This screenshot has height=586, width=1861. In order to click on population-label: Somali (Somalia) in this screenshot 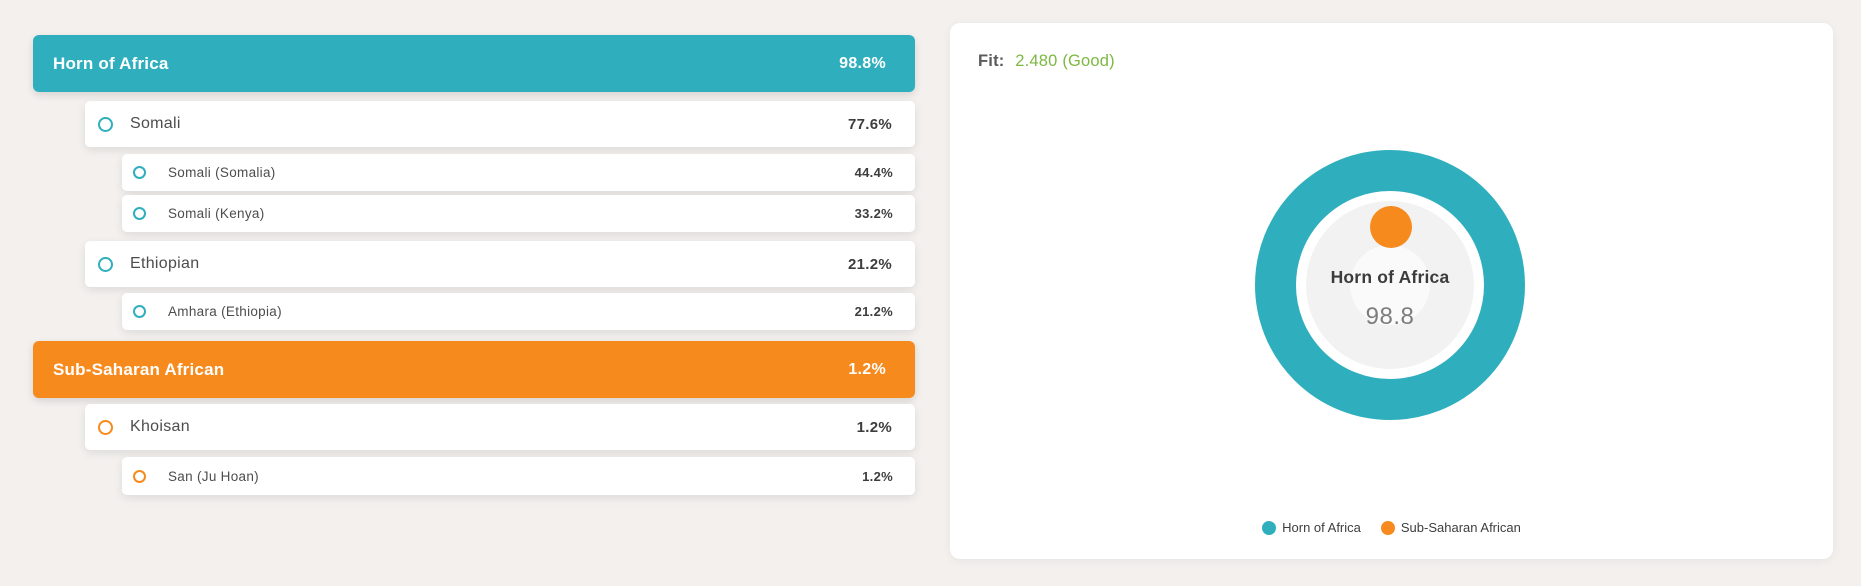, I will do `click(222, 172)`.